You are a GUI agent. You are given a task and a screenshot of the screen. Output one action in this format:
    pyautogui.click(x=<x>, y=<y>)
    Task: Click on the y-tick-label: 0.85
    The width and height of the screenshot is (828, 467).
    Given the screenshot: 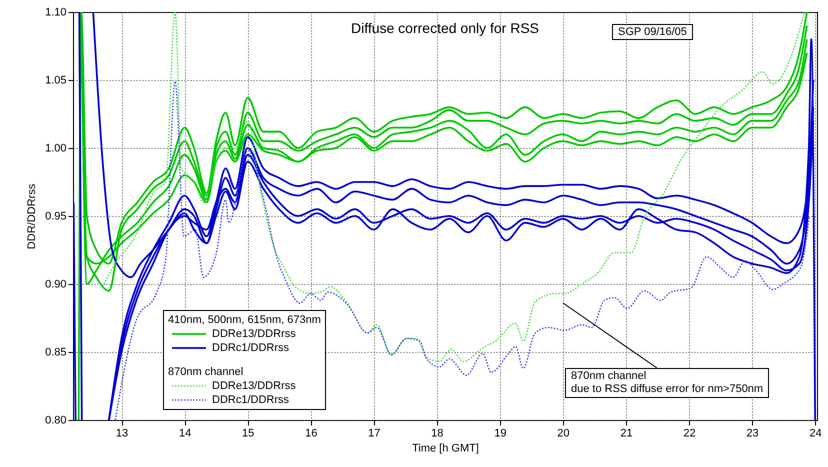 What is the action you would take?
    pyautogui.click(x=55, y=352)
    